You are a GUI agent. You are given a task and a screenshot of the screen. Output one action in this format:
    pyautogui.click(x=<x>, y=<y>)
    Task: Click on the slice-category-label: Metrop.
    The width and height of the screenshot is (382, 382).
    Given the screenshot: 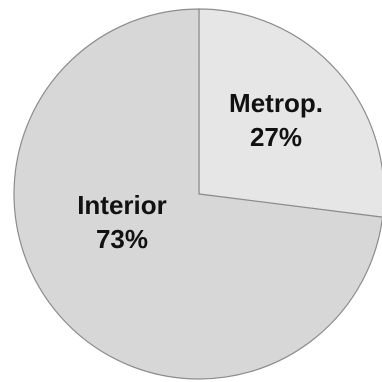 What is the action you would take?
    pyautogui.click(x=276, y=103)
    